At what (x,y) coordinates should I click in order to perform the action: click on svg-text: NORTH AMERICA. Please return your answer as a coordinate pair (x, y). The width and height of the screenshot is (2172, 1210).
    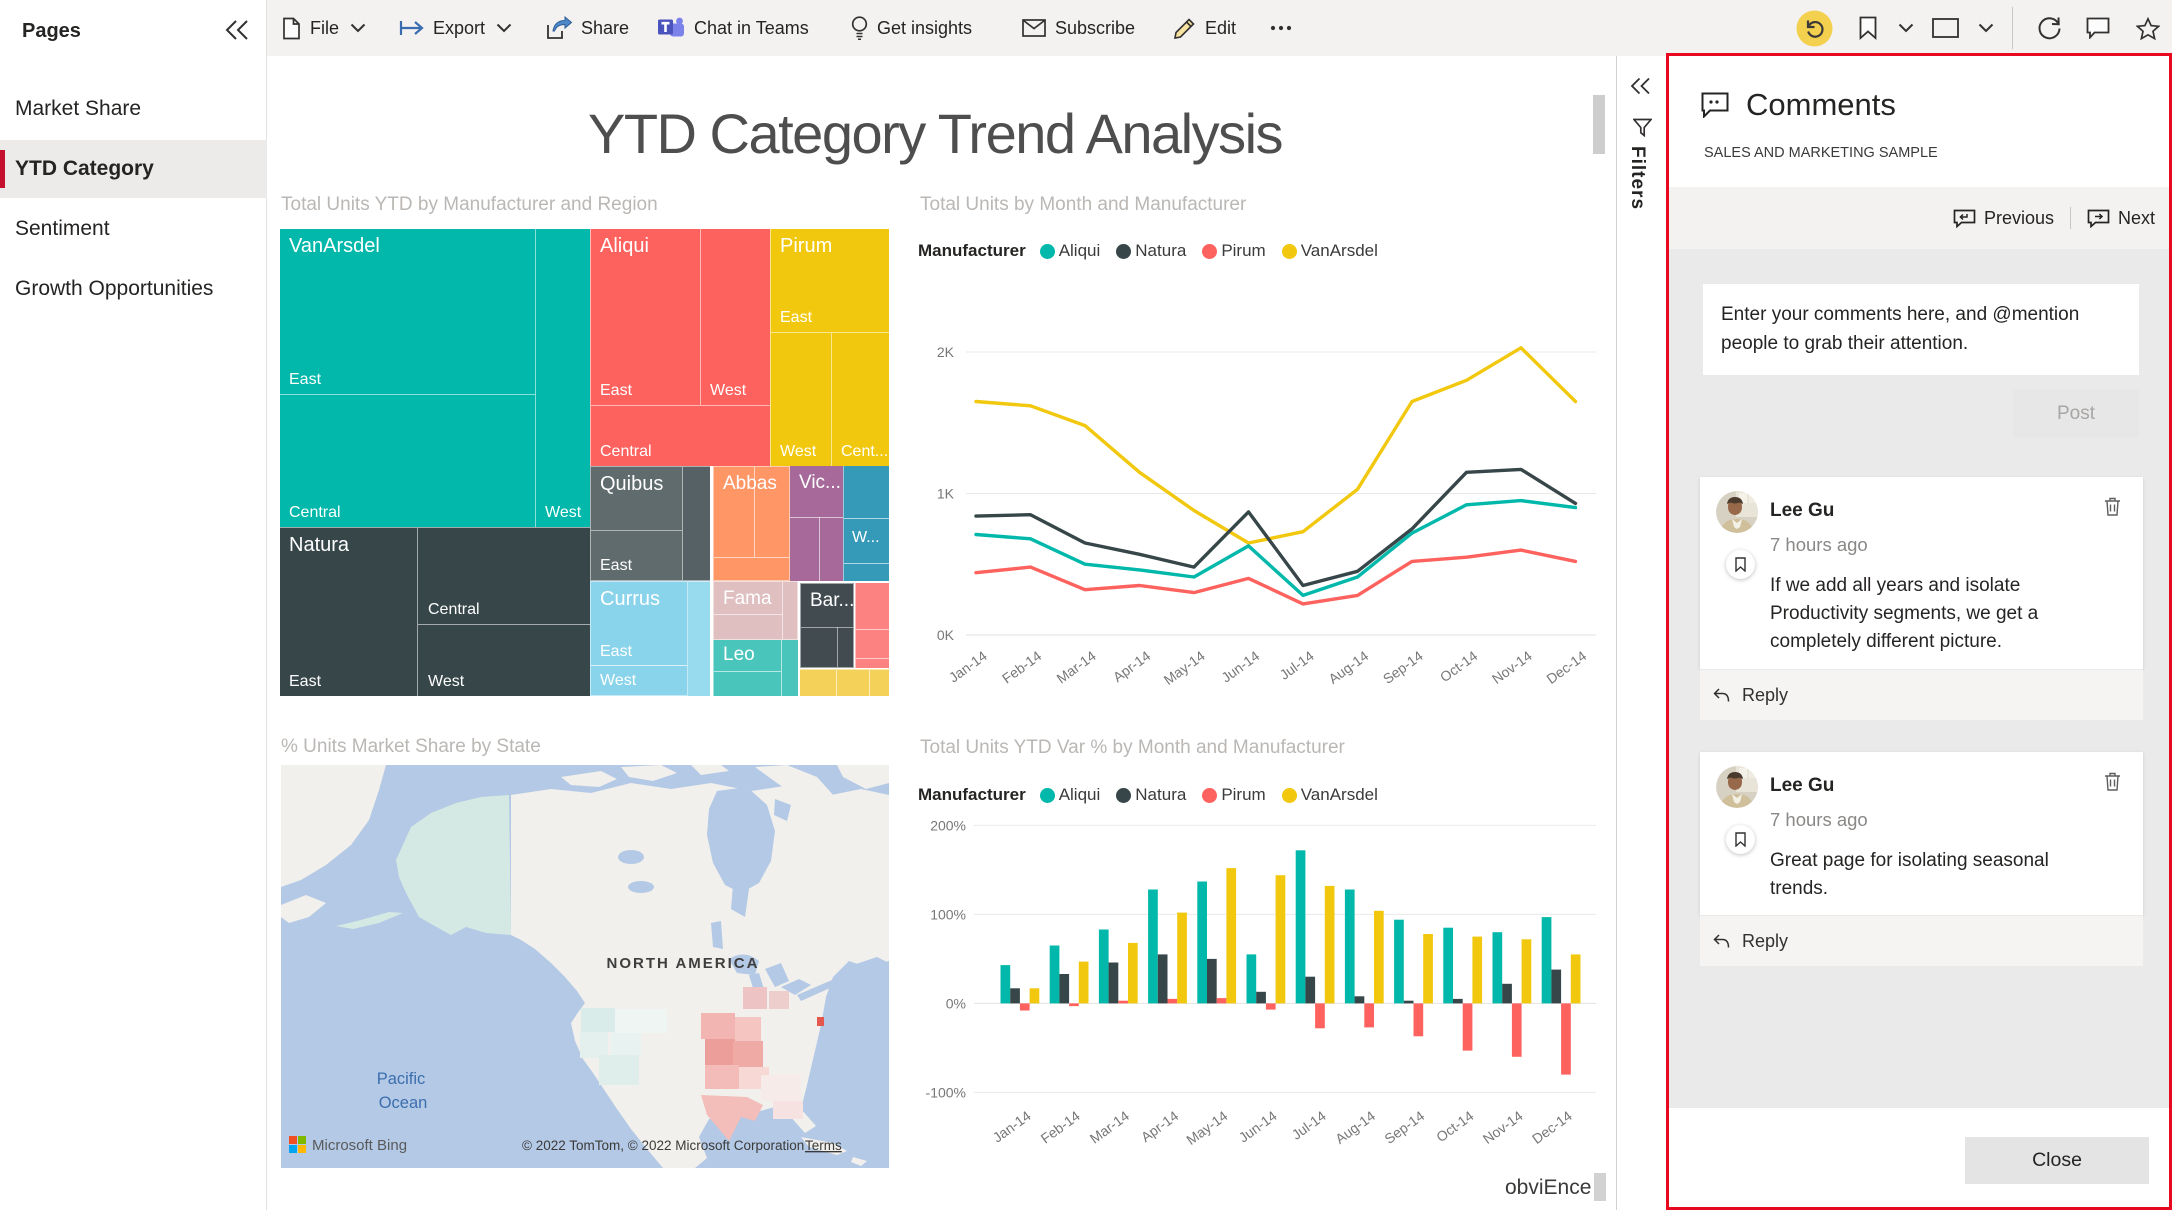
    Looking at the image, I should click on (683, 963).